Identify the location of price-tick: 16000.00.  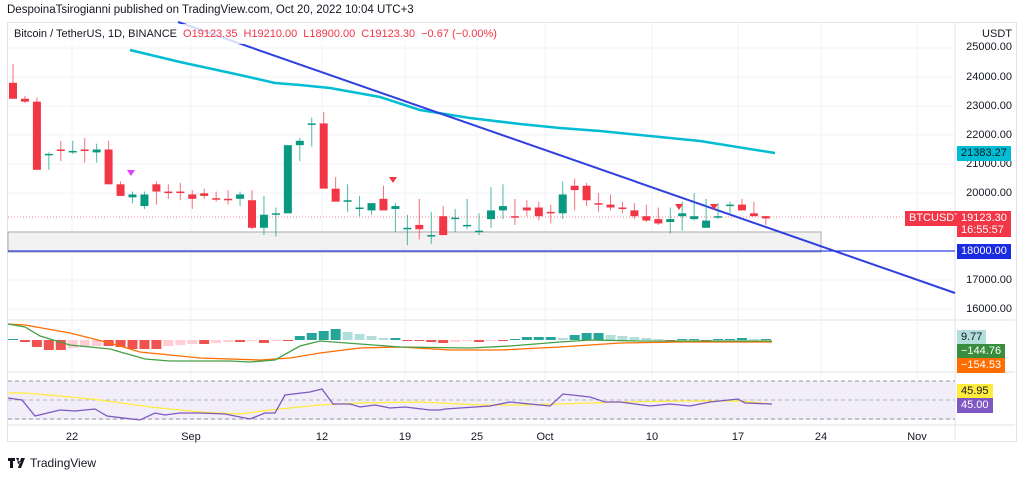
(989, 309).